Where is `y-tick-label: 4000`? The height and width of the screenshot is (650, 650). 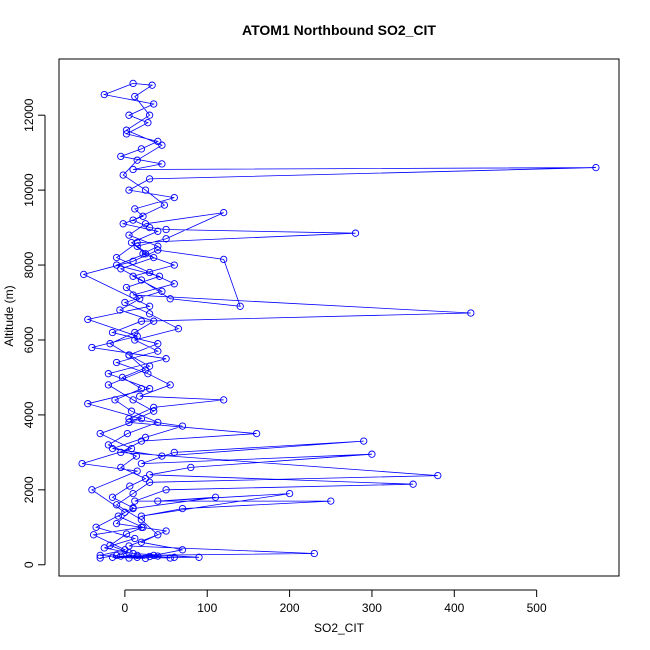
y-tick-label: 4000 is located at coordinates (29, 414).